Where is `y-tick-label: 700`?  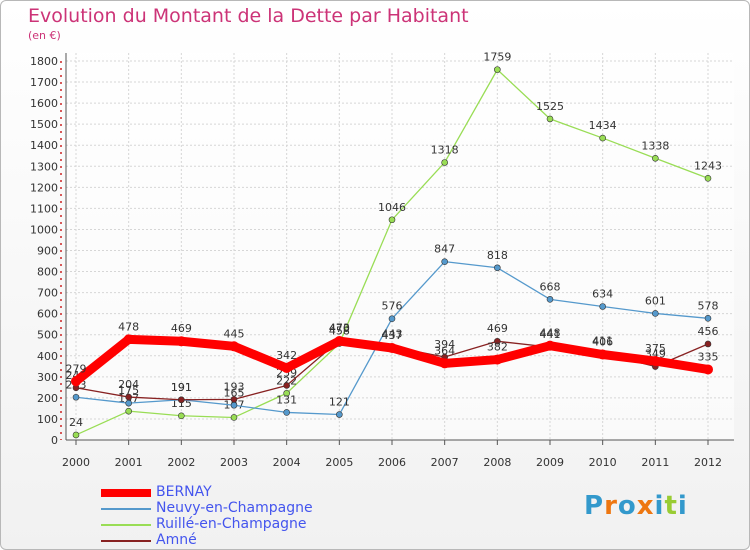 y-tick-label: 700 is located at coordinates (47, 293).